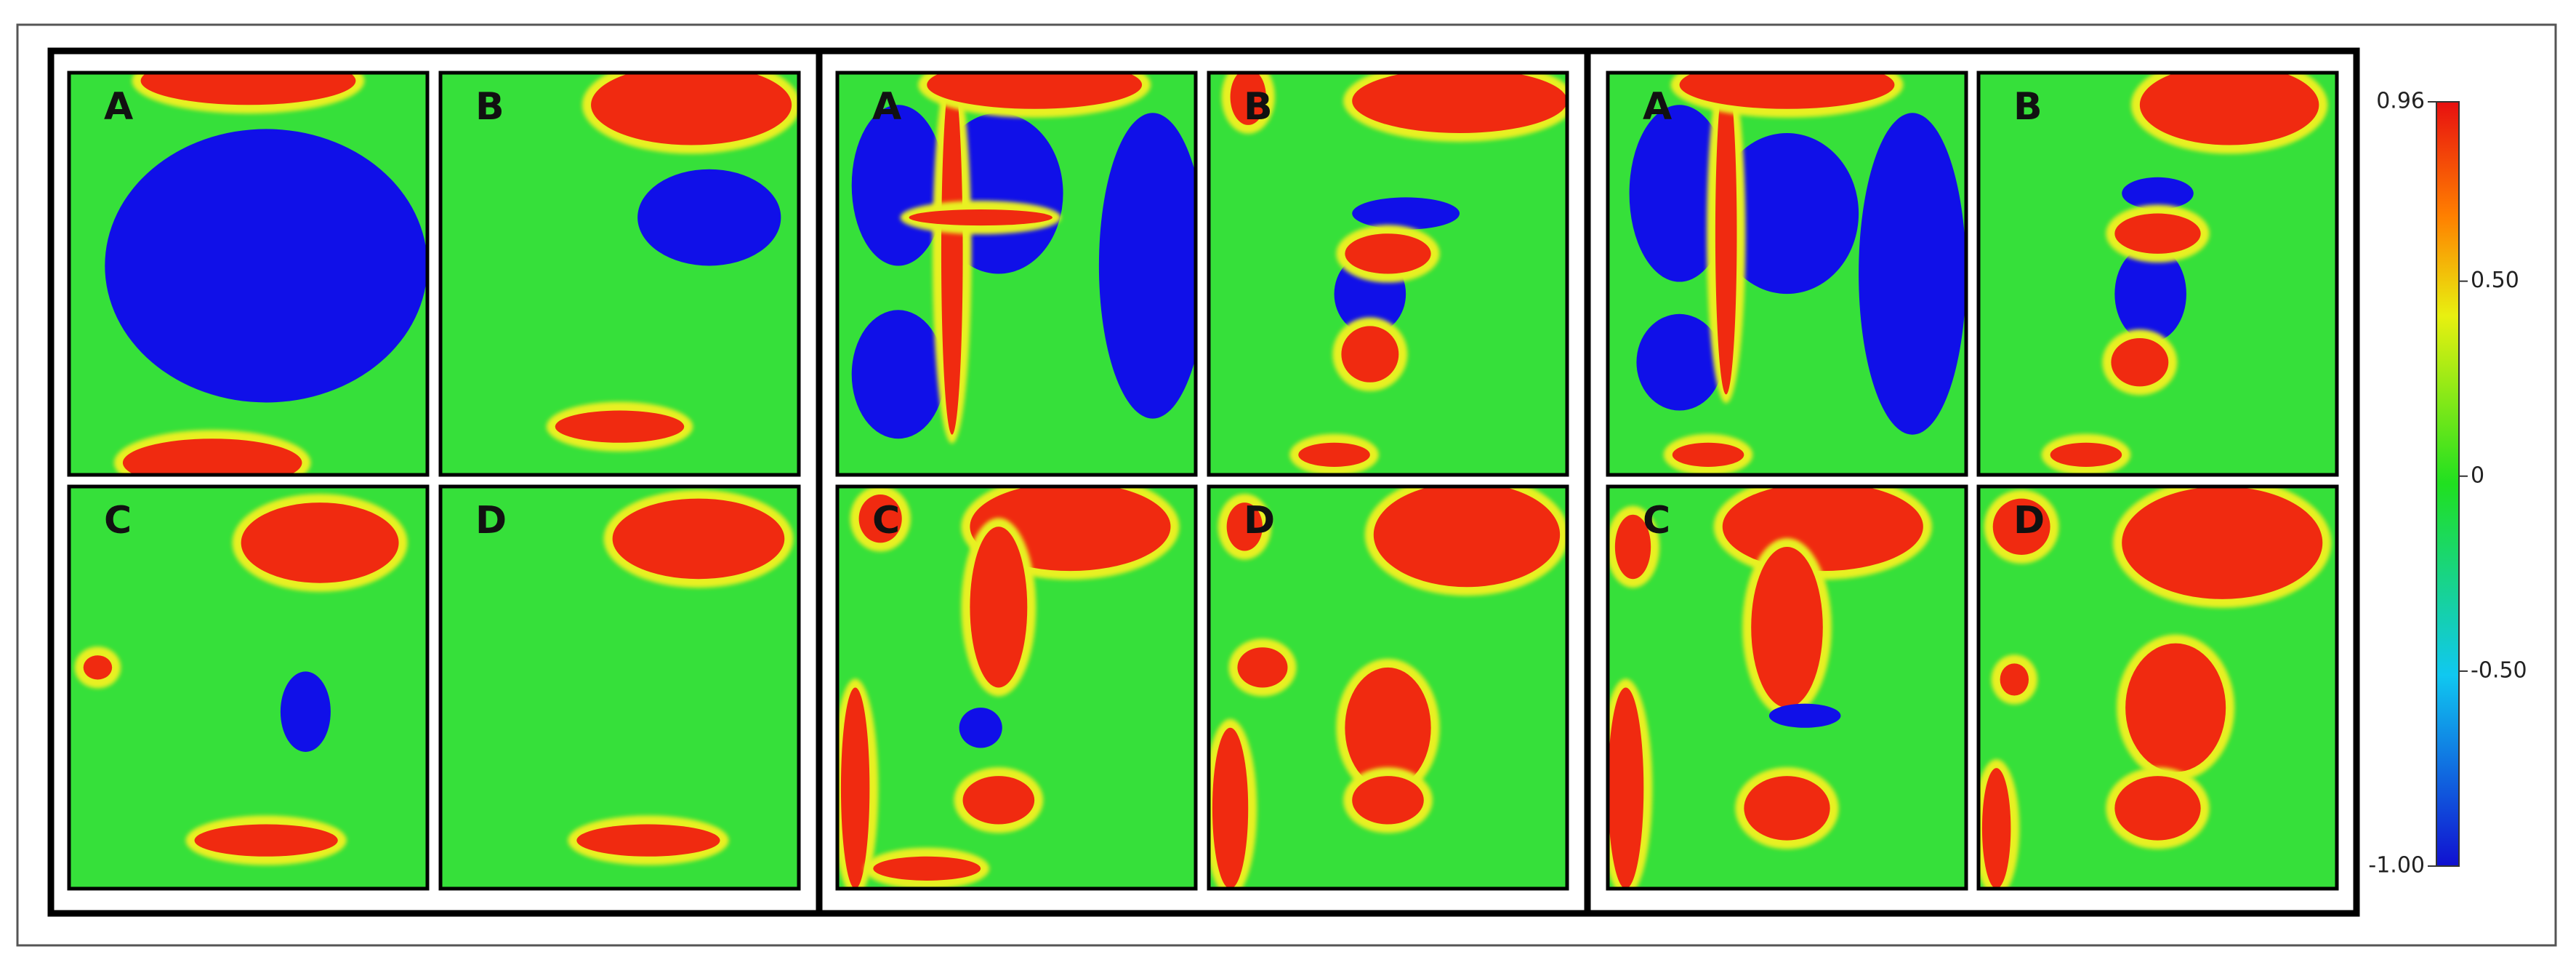 The height and width of the screenshot is (965, 2576). I want to click on colorbar-tick-label: -0.50, so click(2499, 670).